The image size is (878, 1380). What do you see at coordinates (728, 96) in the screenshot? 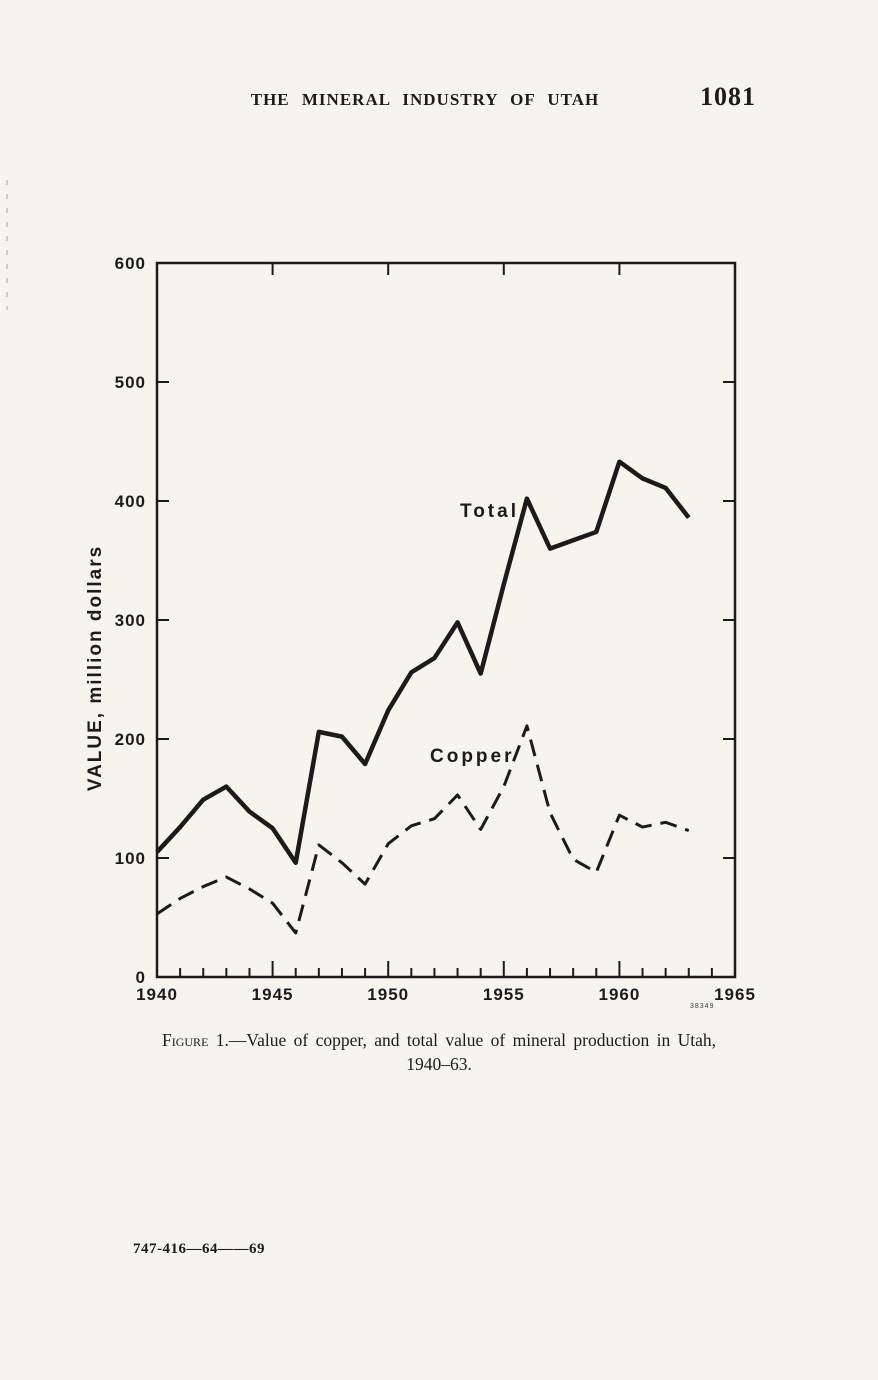
I see `page-number: 1081` at bounding box center [728, 96].